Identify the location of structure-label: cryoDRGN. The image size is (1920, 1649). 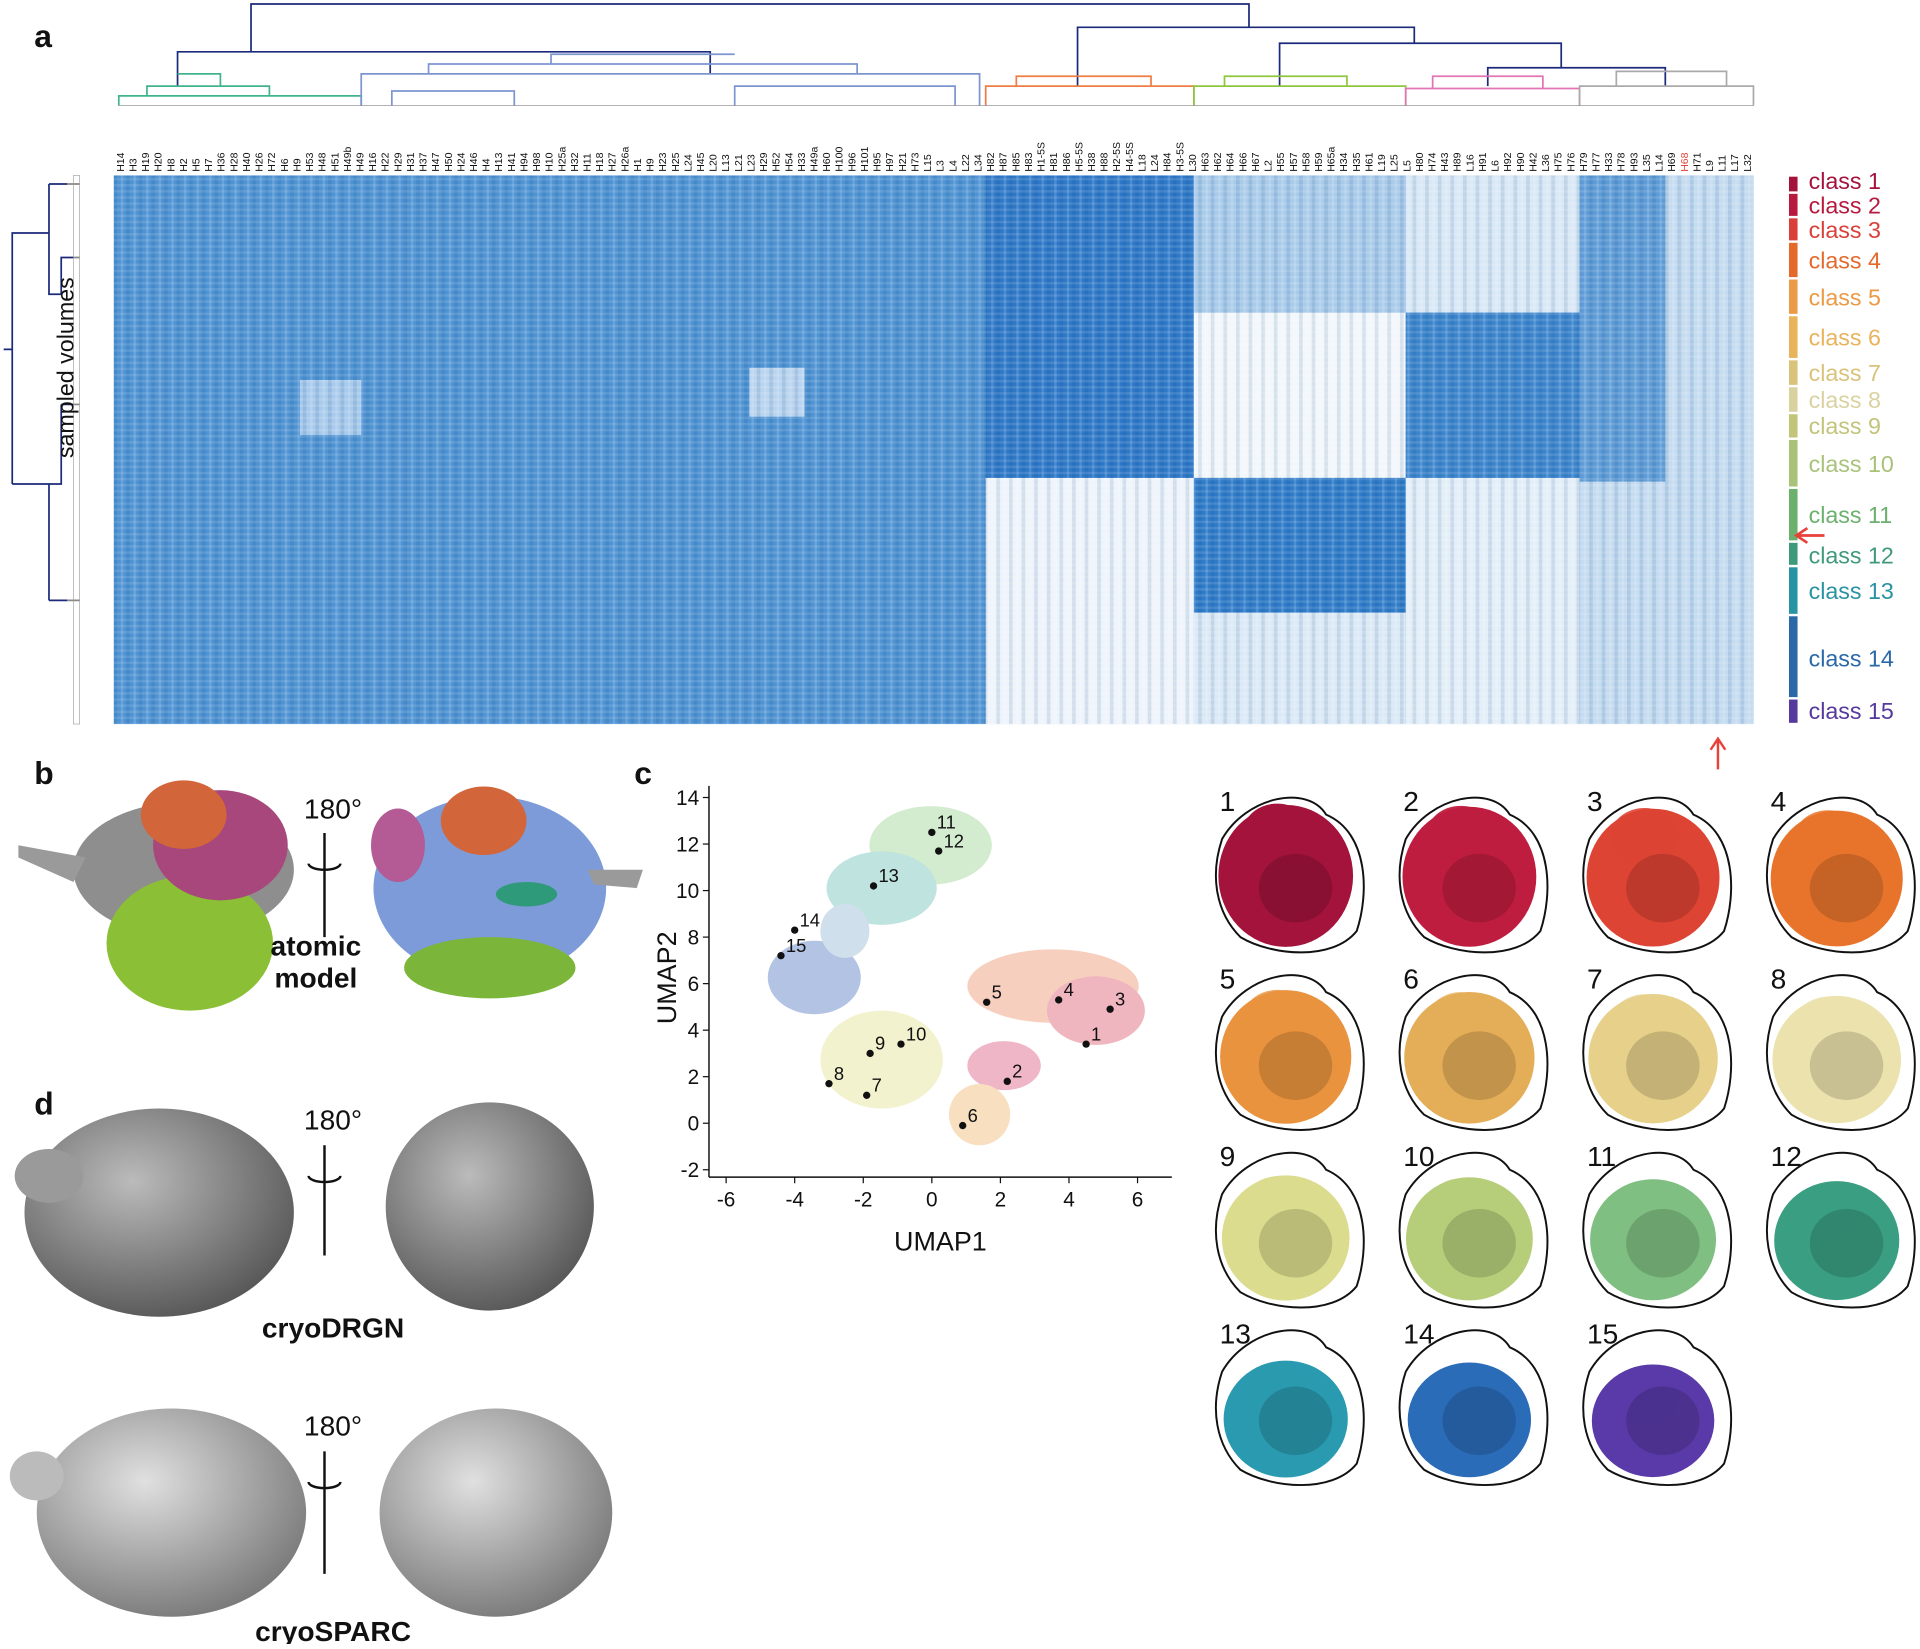
(333, 1328).